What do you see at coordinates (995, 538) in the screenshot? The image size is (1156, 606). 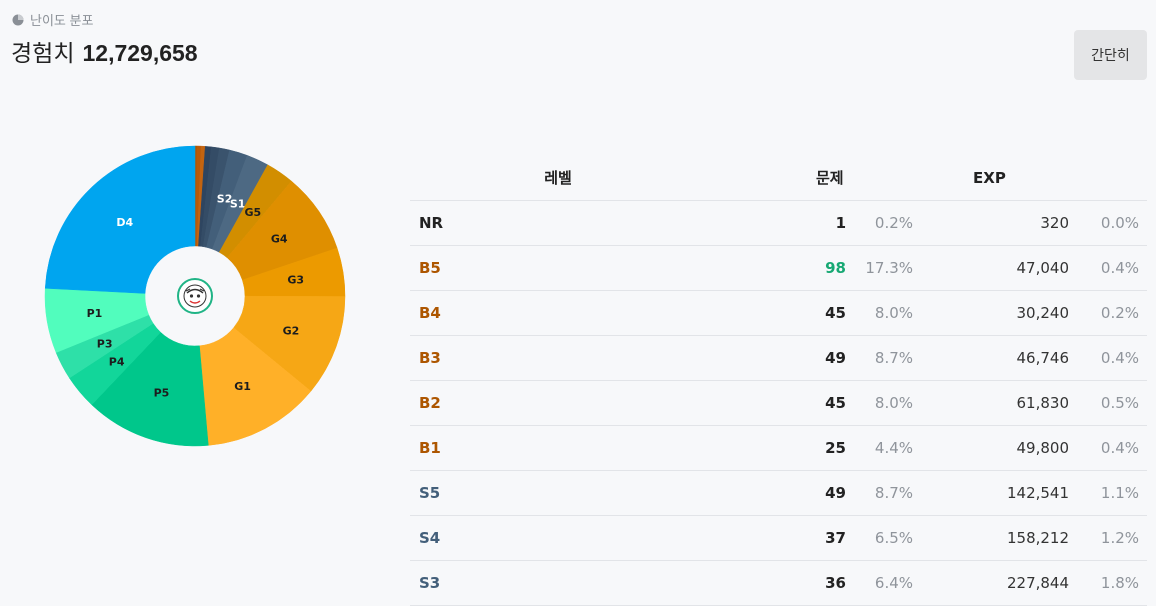 I see `exp-cell: 158,212` at bounding box center [995, 538].